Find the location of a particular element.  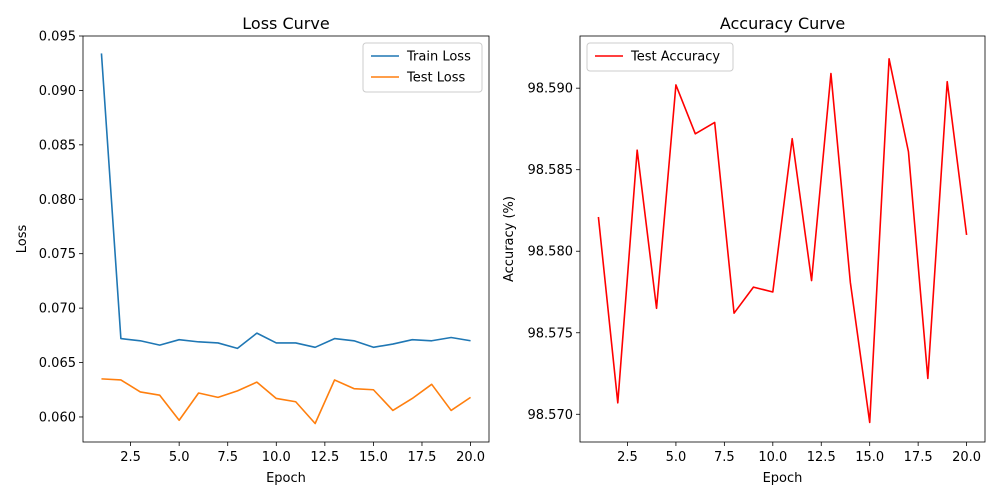

y-tick-label: 98.575 is located at coordinates (551, 333).